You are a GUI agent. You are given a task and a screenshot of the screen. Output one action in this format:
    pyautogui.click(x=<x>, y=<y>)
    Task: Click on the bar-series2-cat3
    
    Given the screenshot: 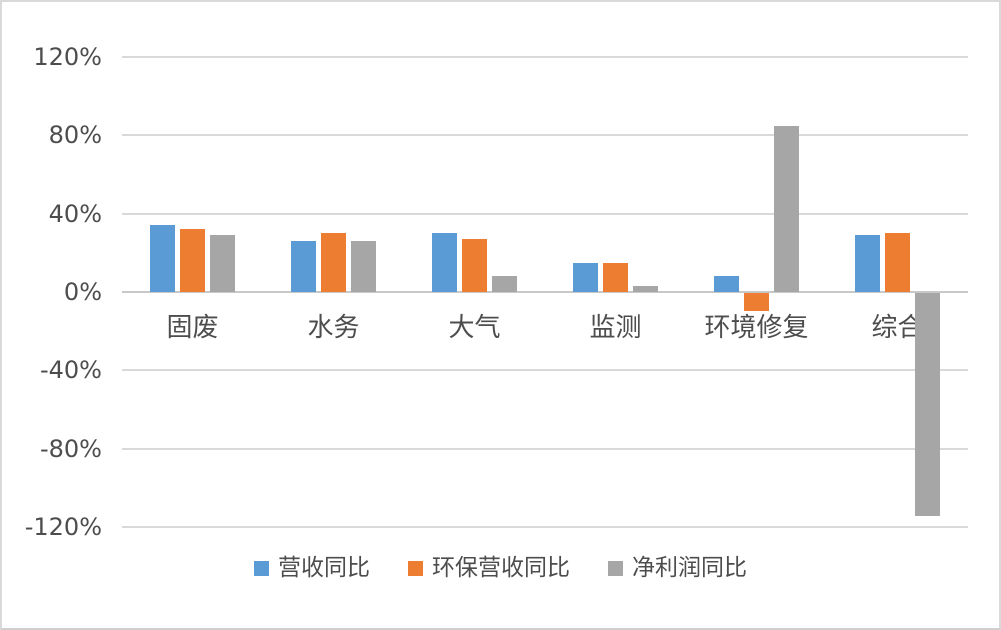 What is the action you would take?
    pyautogui.click(x=645, y=289)
    